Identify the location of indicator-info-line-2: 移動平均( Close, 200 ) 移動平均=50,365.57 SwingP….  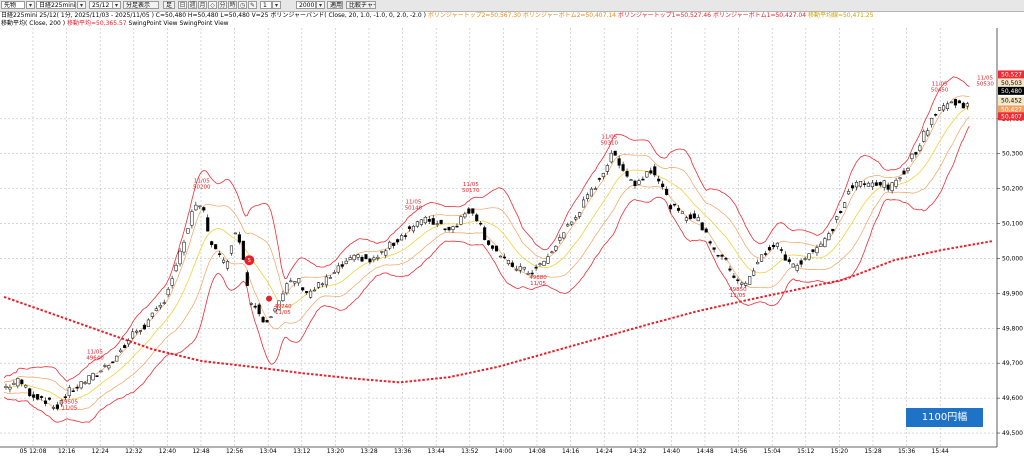
(115, 24).